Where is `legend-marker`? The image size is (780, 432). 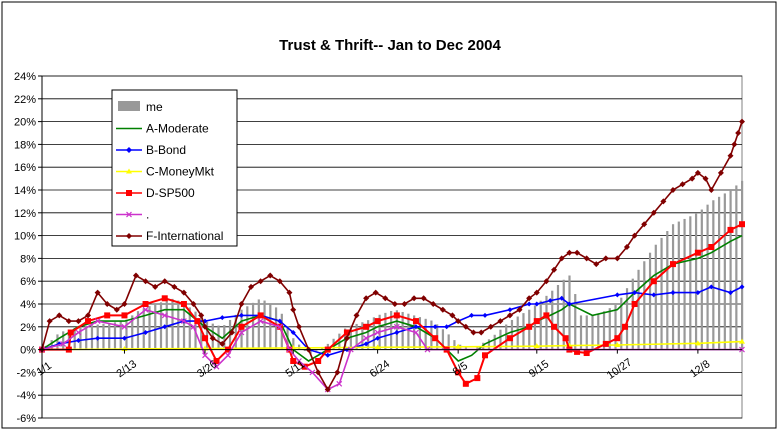 legend-marker is located at coordinates (129, 150).